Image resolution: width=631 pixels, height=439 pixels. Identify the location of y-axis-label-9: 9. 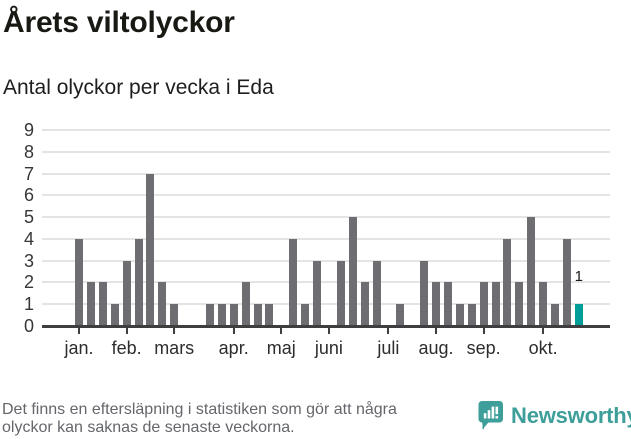
(28, 130).